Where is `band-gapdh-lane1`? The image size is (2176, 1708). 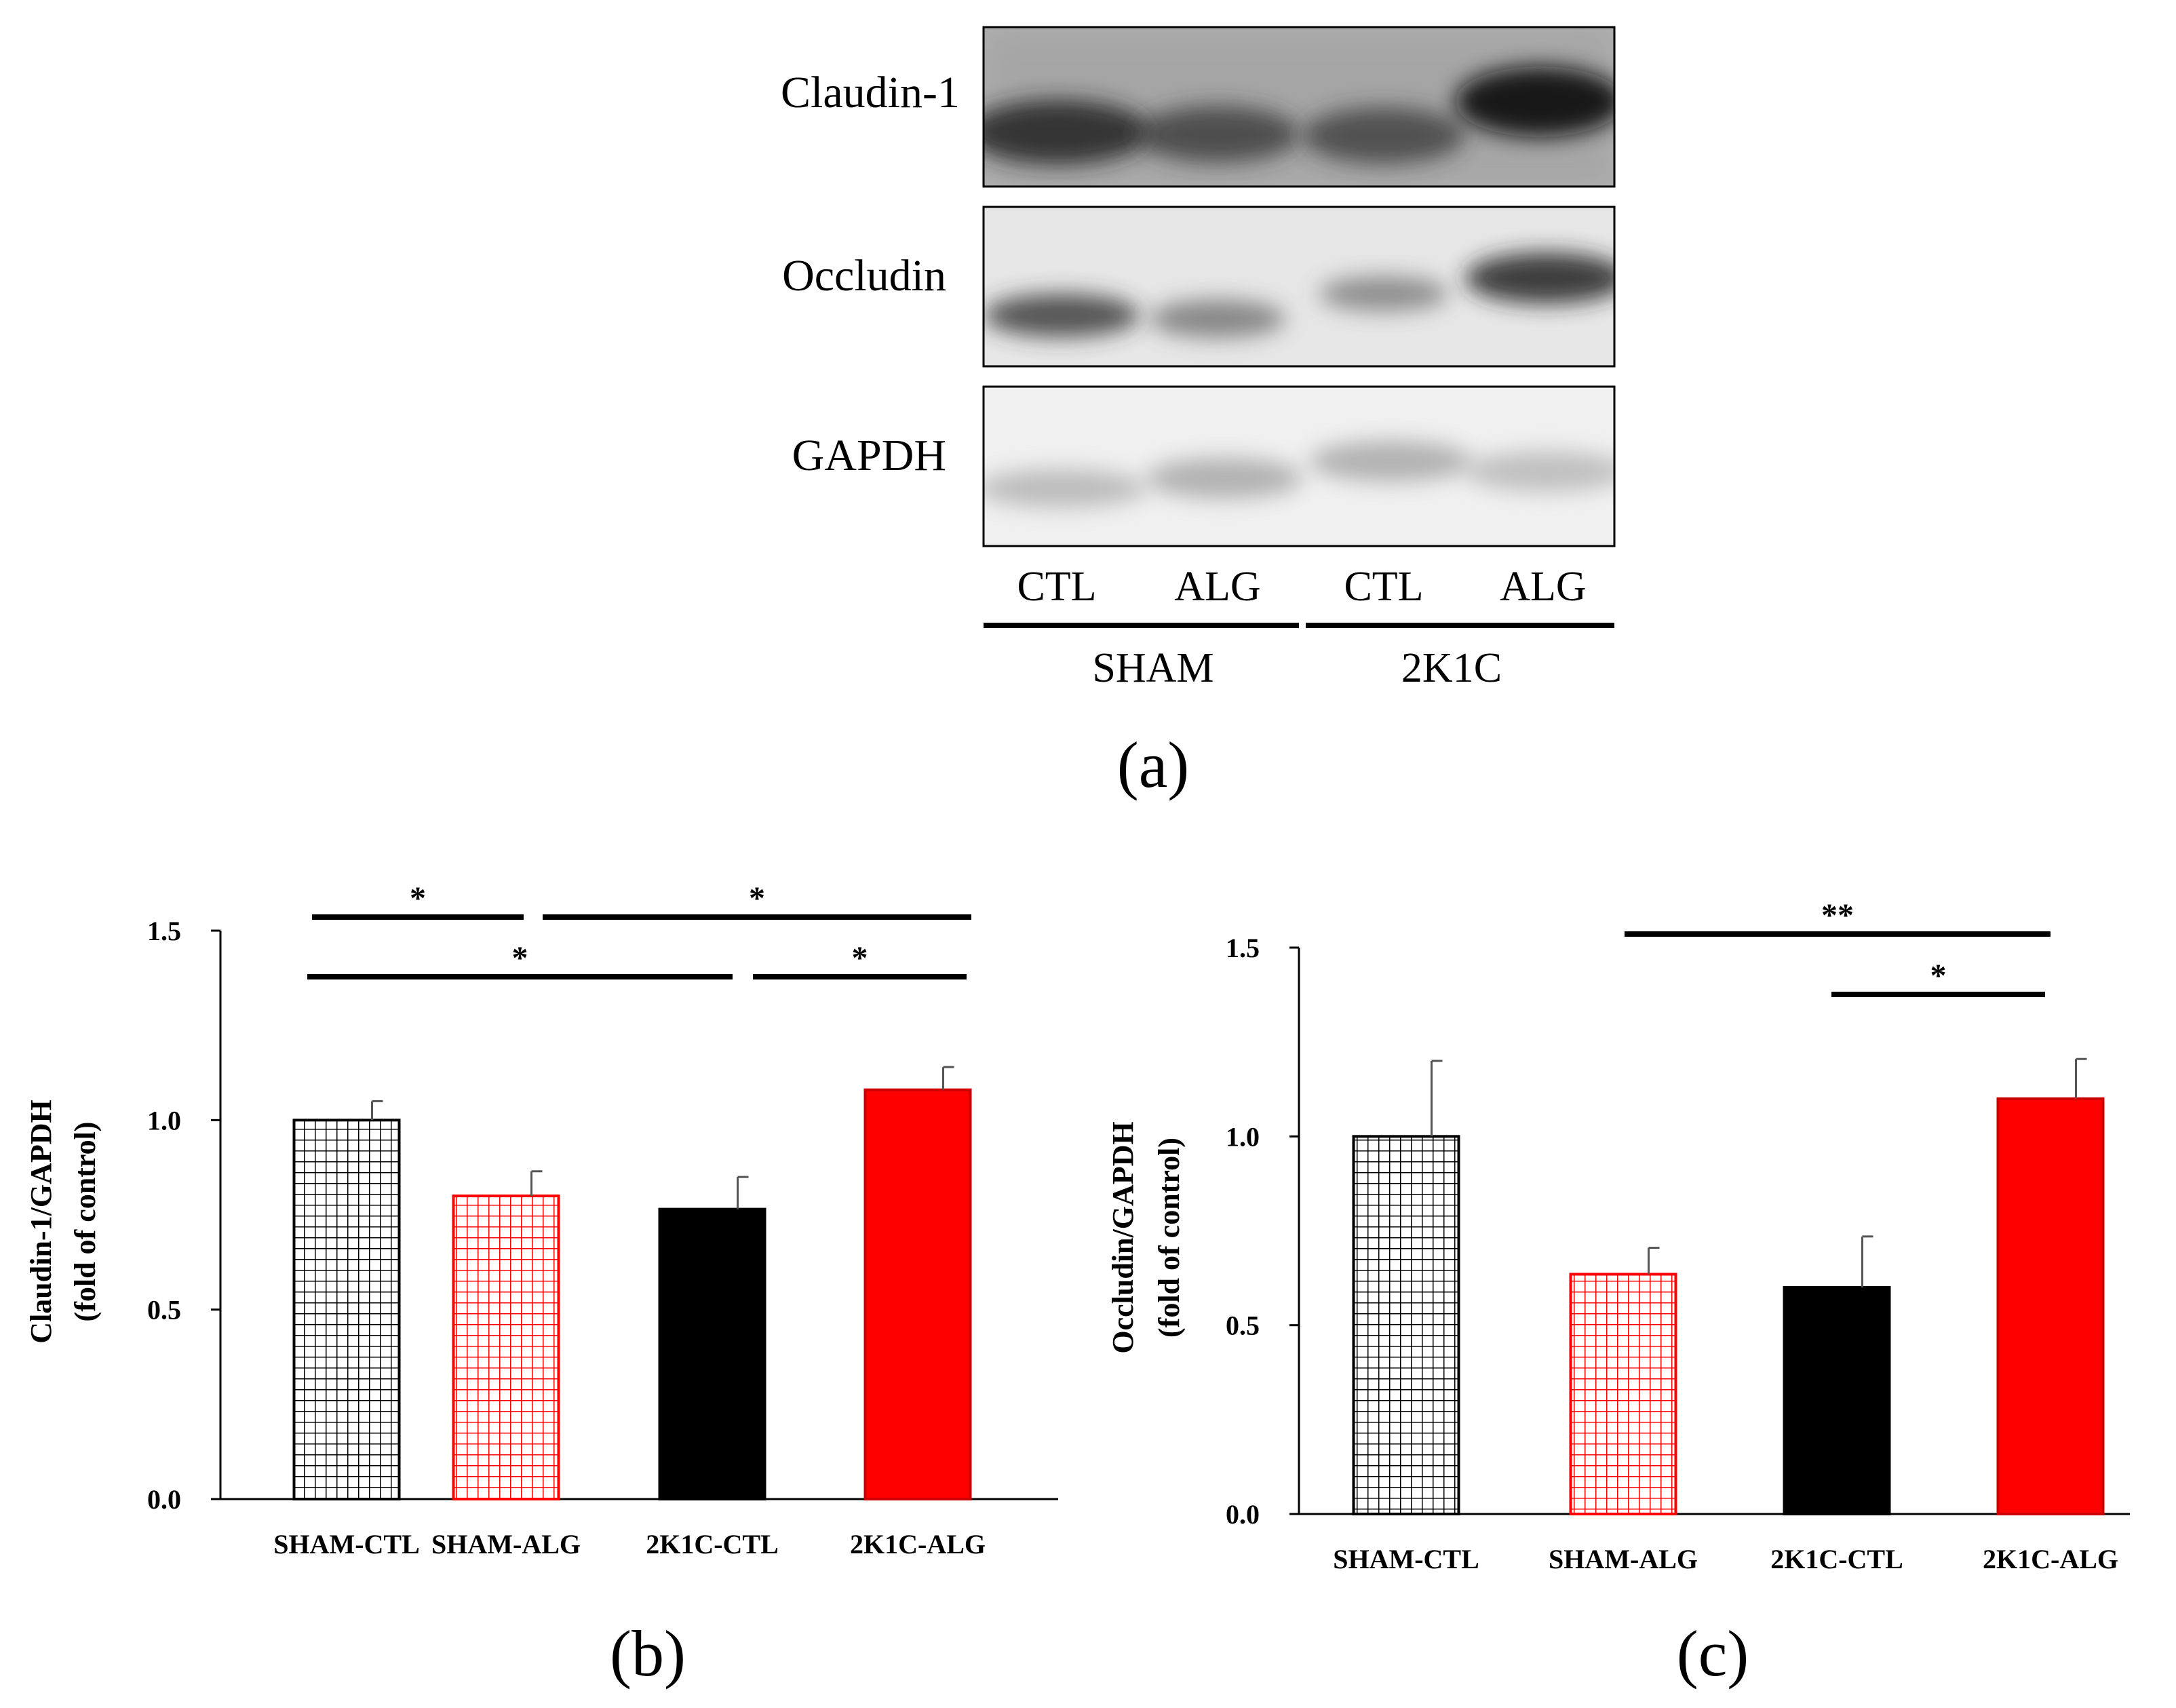 band-gapdh-lane1 is located at coordinates (1065, 488).